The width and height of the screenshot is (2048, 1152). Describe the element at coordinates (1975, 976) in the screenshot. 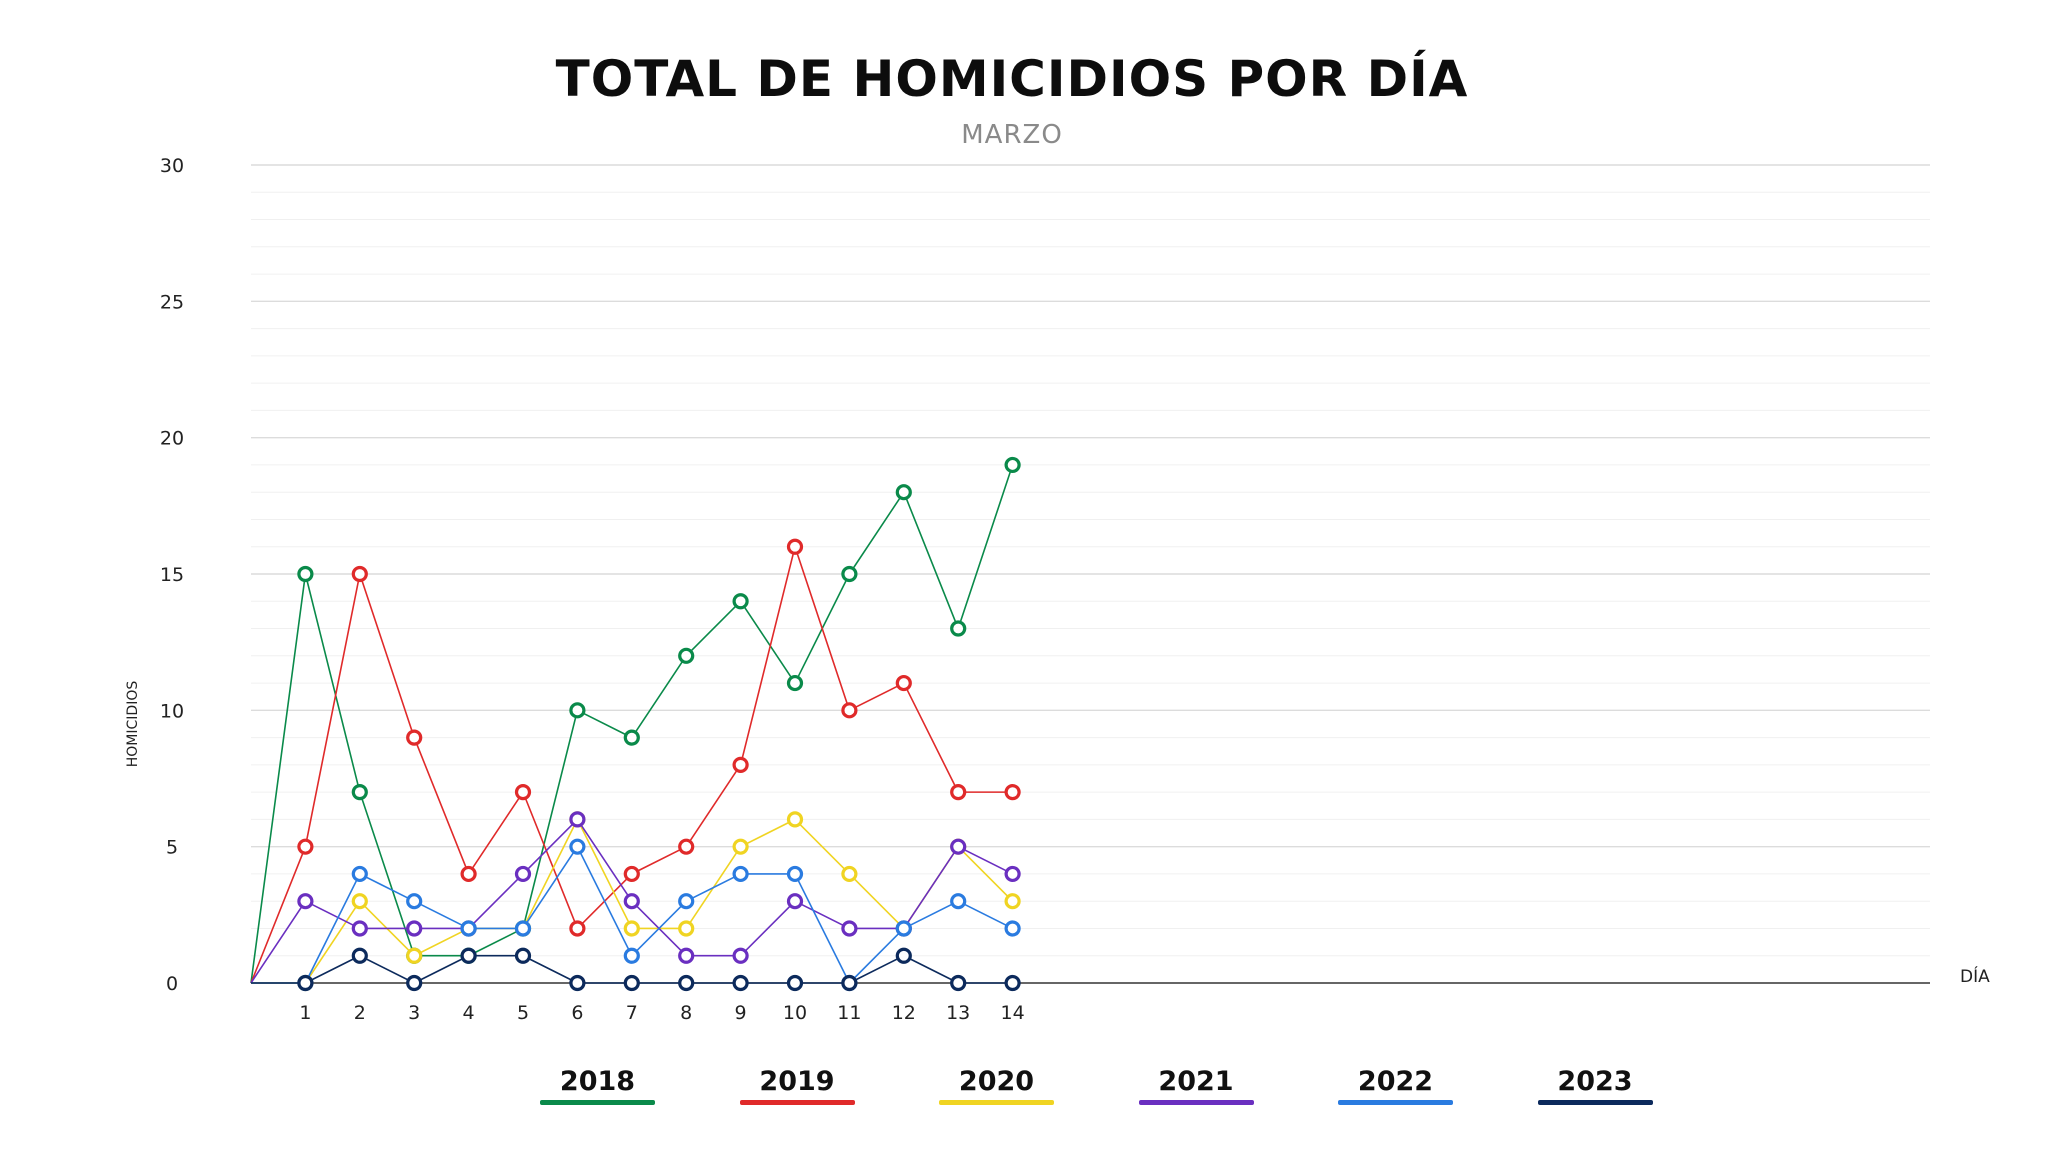

I see `x-axis-title: DÍA` at that location.